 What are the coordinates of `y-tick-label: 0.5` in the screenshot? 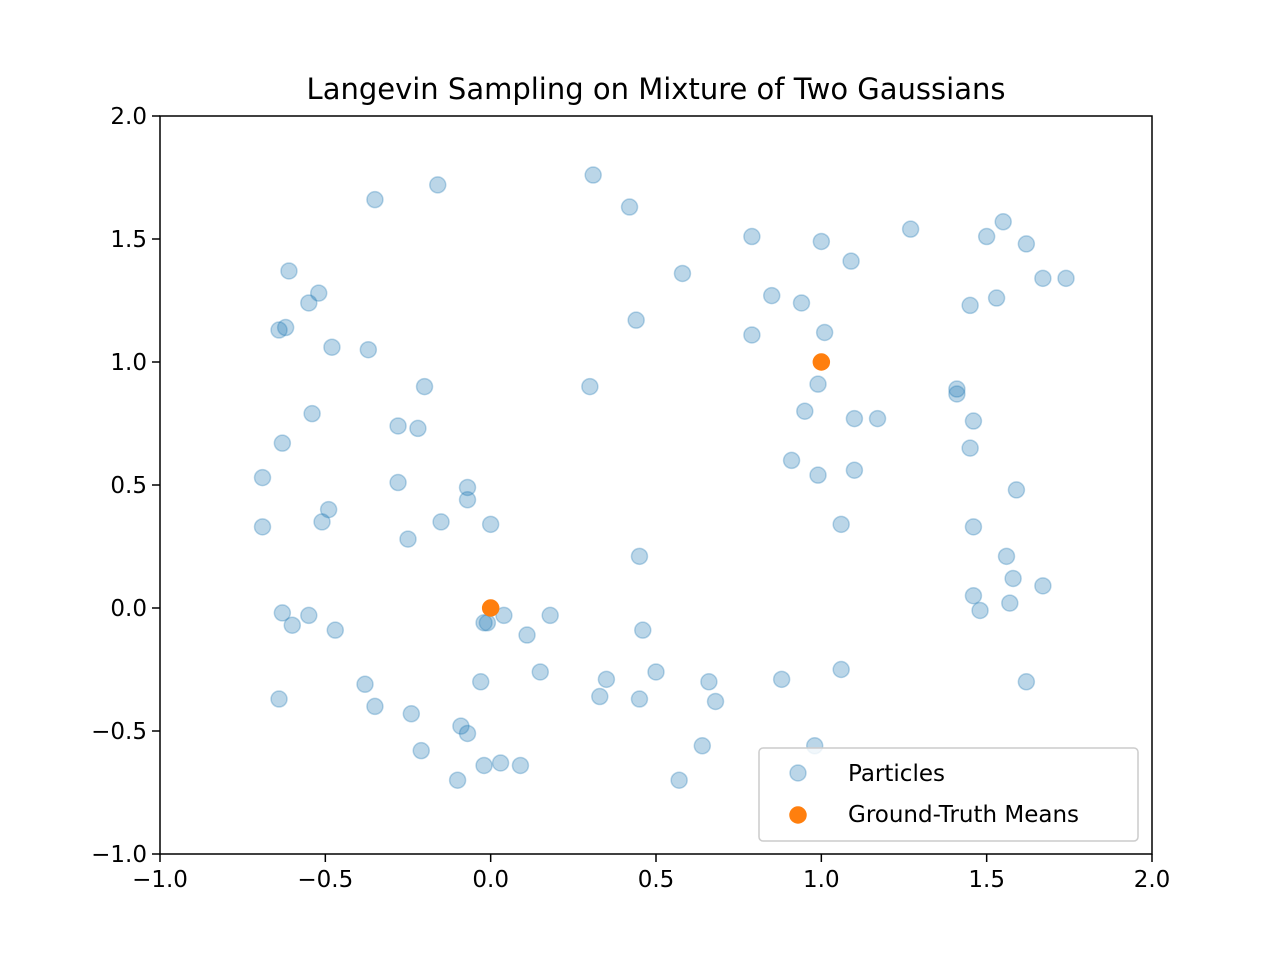 It's located at (128, 486).